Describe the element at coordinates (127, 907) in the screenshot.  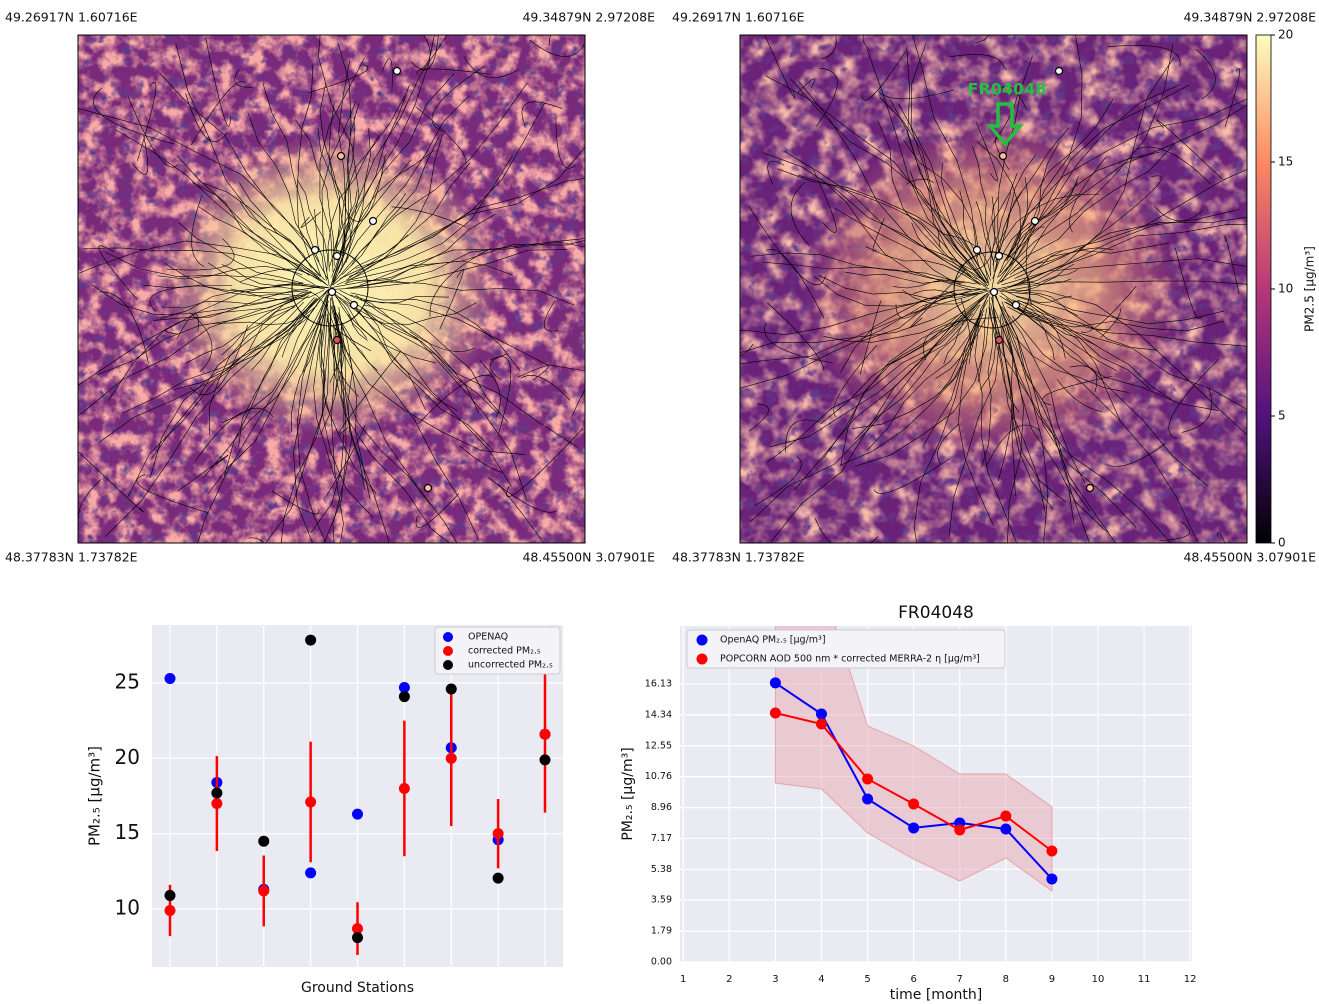
I see `y-tick-label: 10` at that location.